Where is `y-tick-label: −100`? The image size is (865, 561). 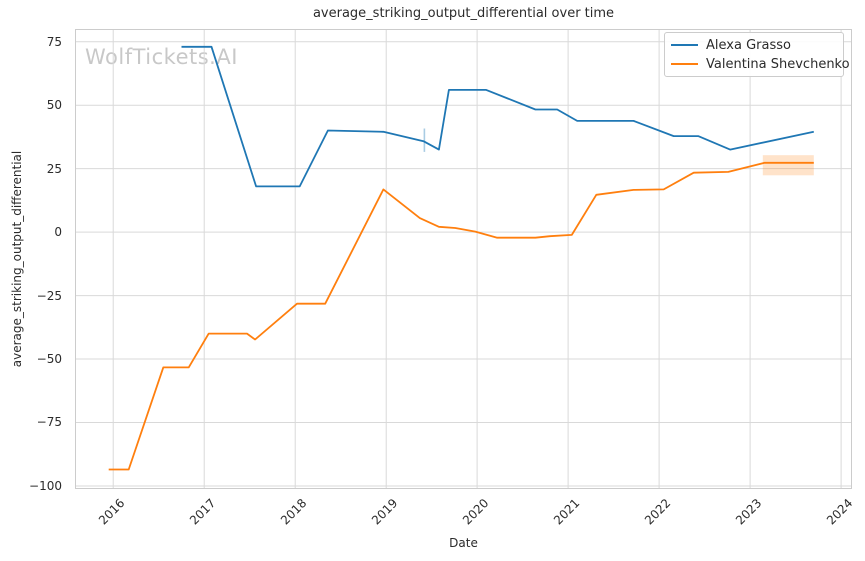 y-tick-label: −100 is located at coordinates (45, 485).